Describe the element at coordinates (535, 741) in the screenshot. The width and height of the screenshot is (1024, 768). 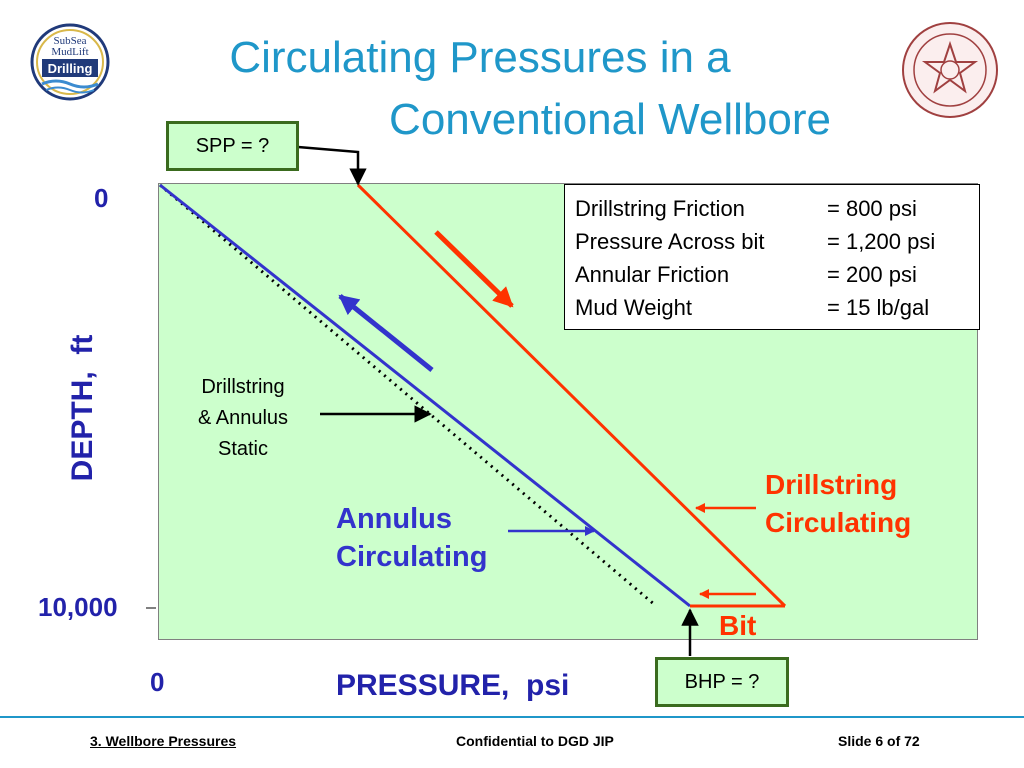
I see `footer-confidential: Confidential to DGD JIP` at that location.